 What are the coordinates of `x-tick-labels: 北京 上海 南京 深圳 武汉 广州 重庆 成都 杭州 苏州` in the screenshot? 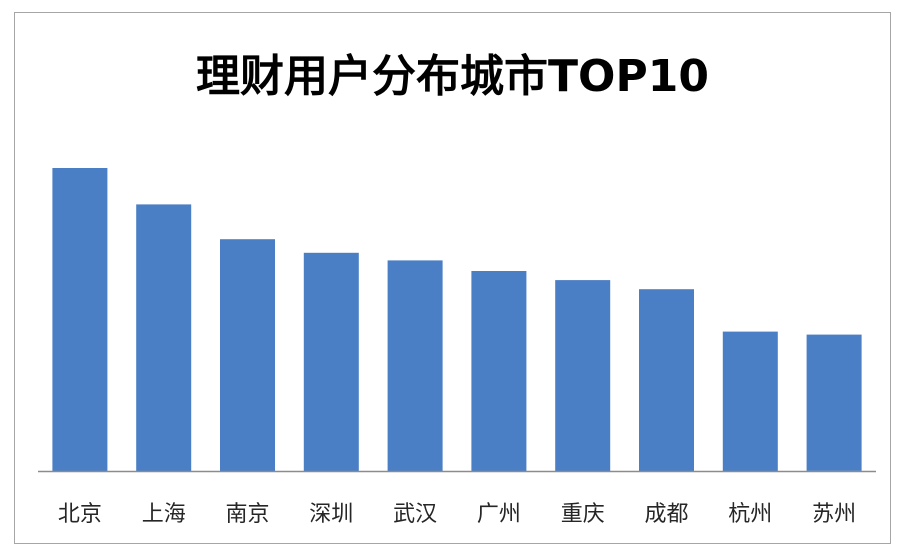 It's located at (457, 514).